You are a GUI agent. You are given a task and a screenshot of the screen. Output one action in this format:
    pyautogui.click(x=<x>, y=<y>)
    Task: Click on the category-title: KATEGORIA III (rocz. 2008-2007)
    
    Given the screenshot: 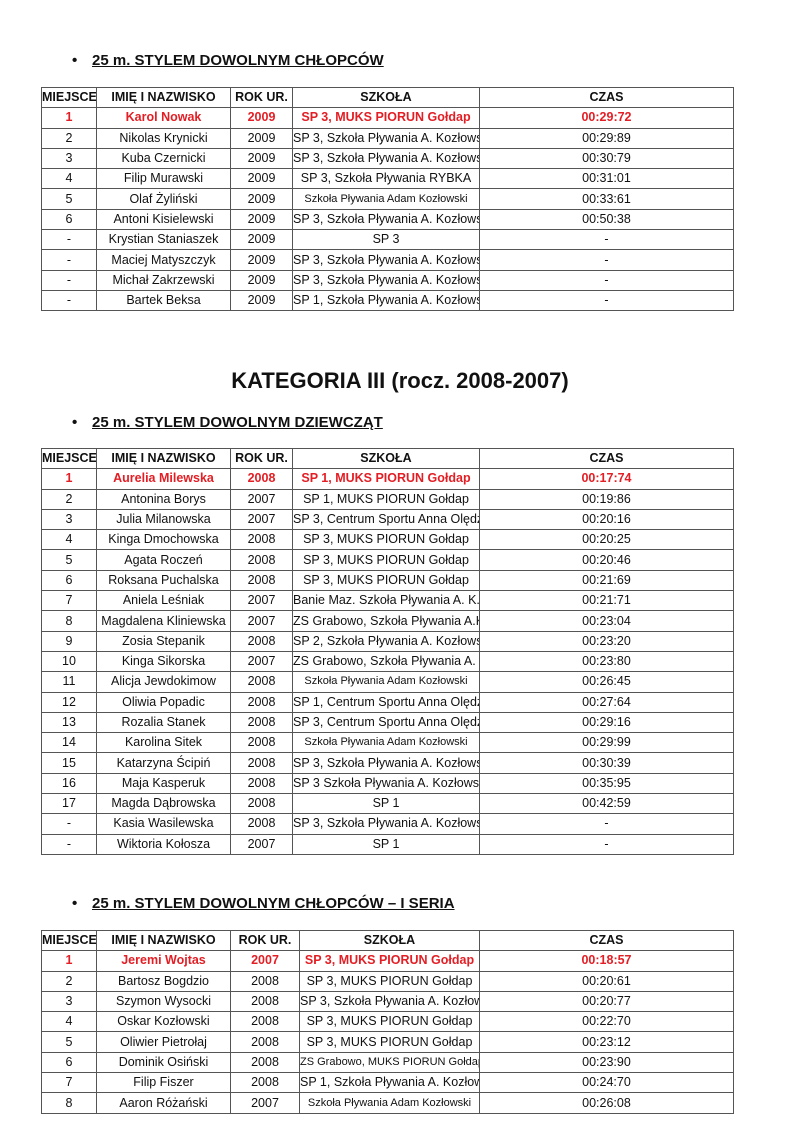 What is the action you would take?
    pyautogui.click(x=400, y=380)
    